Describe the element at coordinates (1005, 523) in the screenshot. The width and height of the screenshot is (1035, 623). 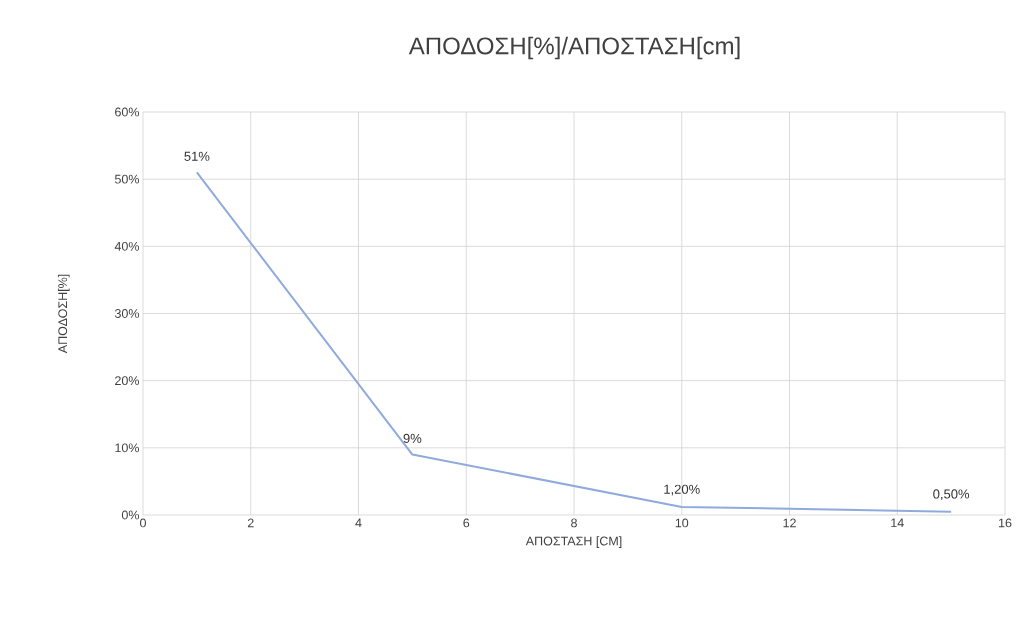
I see `x-tick-label: 16` at that location.